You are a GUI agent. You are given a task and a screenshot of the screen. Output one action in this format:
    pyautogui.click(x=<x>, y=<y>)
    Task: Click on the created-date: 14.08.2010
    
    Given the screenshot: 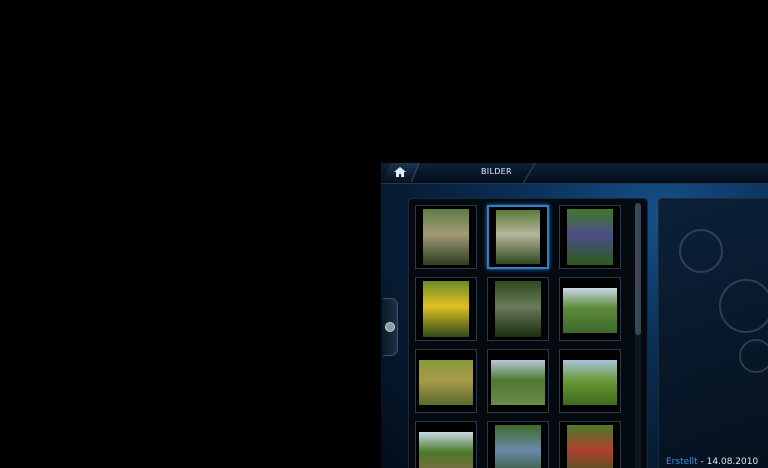 What is the action you would take?
    pyautogui.click(x=732, y=462)
    